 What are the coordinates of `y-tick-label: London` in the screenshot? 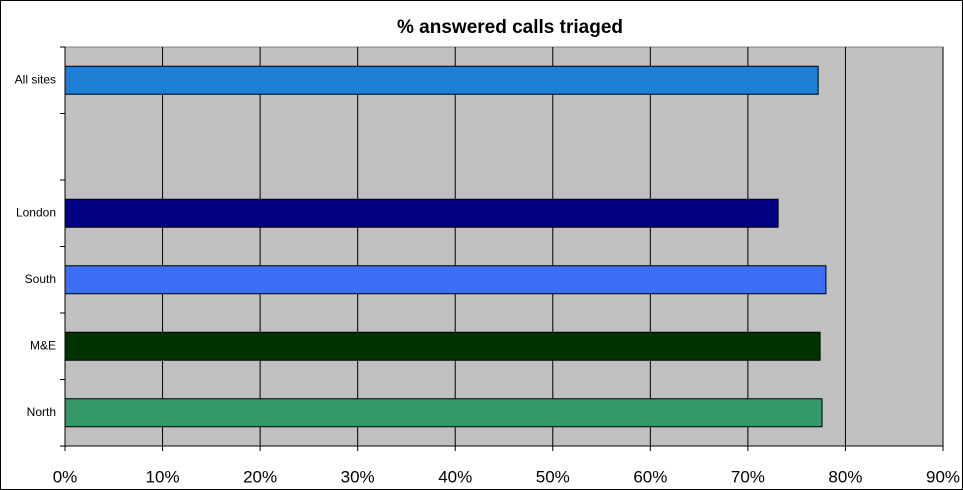 It's located at (36, 212).